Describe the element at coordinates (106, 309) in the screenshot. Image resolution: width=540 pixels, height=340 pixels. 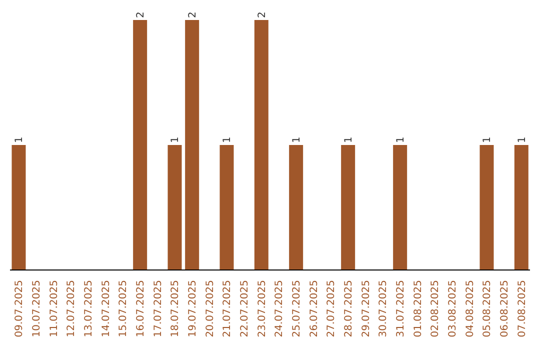
I see `x-tick-label: 14.07.2025` at that location.